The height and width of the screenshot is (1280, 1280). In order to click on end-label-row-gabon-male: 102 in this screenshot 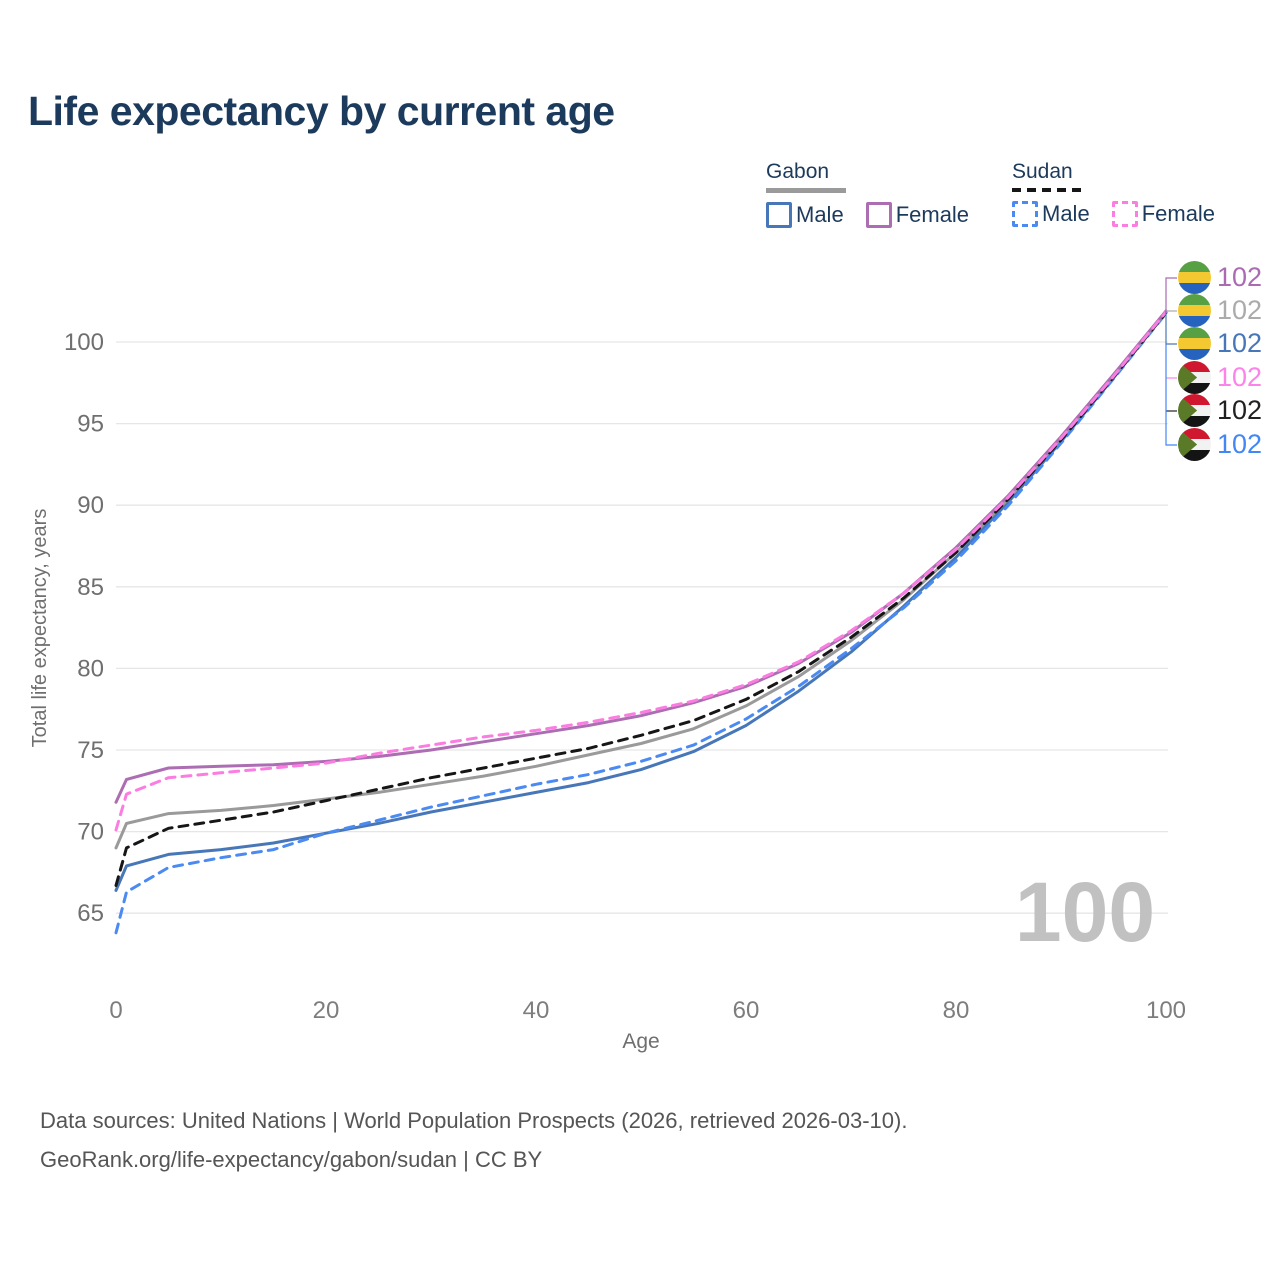, I will do `click(1220, 343)`.